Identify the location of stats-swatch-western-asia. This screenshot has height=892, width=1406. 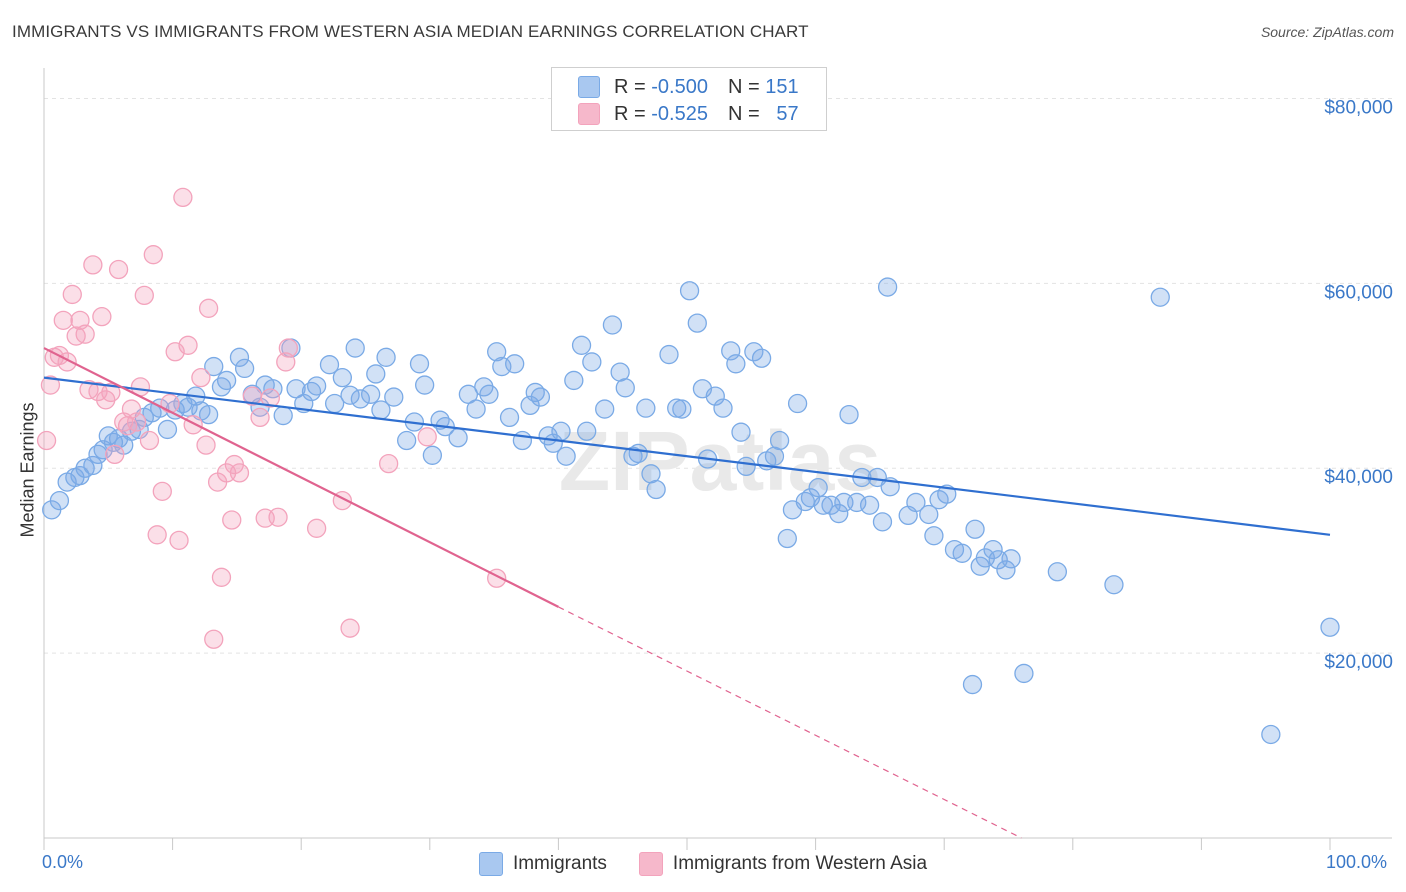
(589, 114).